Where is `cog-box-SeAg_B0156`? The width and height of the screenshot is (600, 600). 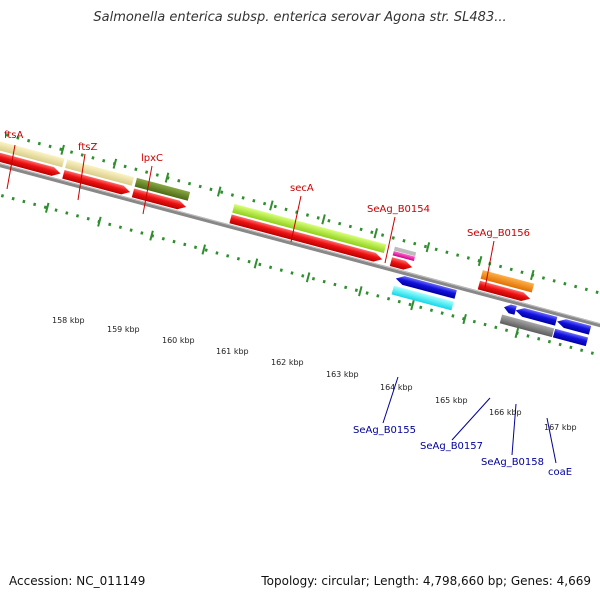
cog-box-SeAg_B0156 is located at coordinates (507, 281).